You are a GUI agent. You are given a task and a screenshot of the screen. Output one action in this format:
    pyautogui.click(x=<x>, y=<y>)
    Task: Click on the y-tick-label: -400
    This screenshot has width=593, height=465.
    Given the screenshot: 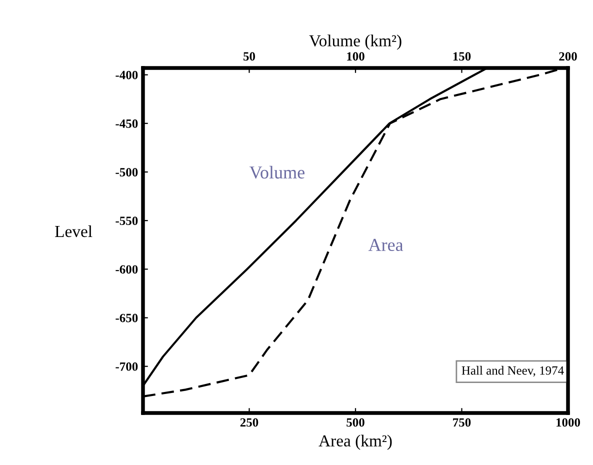 What is the action you would take?
    pyautogui.click(x=127, y=75)
    